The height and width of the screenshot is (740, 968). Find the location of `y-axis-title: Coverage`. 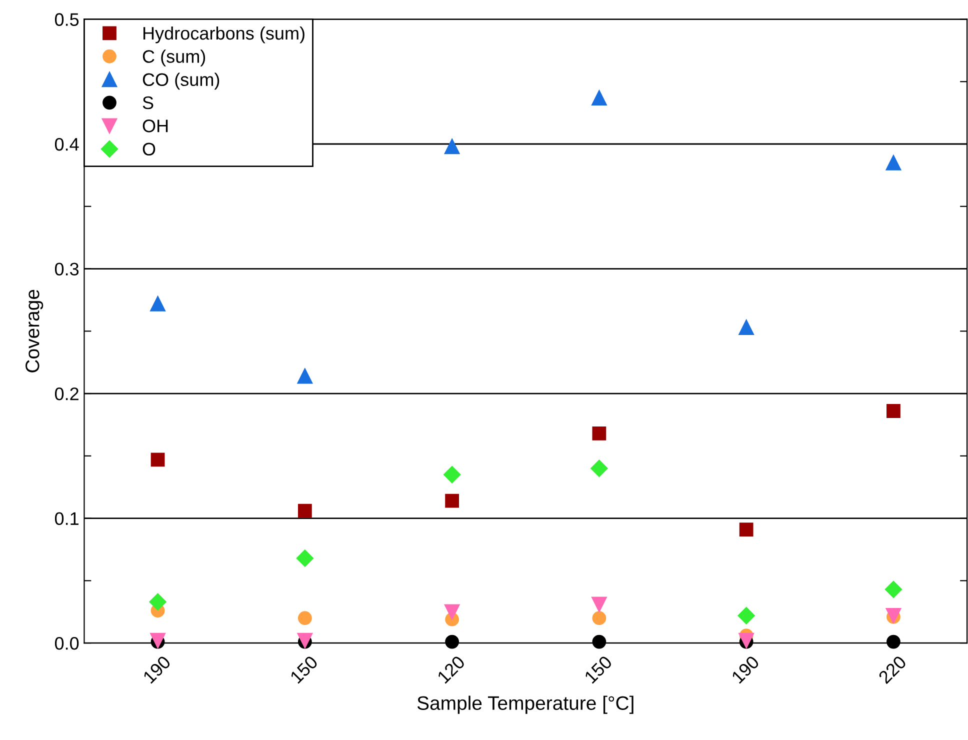

y-axis-title: Coverage is located at coordinates (35, 331).